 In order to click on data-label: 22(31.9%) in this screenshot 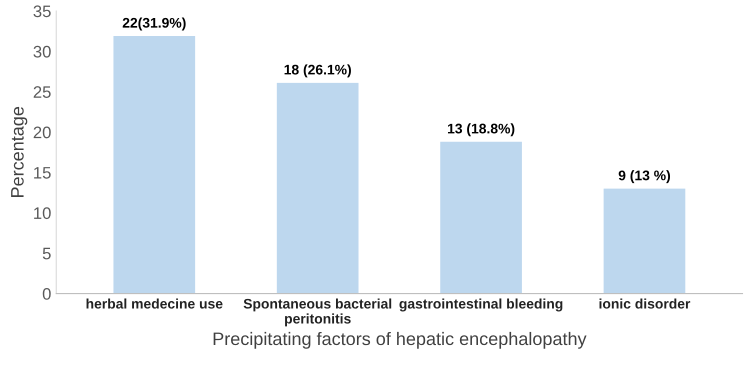, I will do `click(154, 24)`.